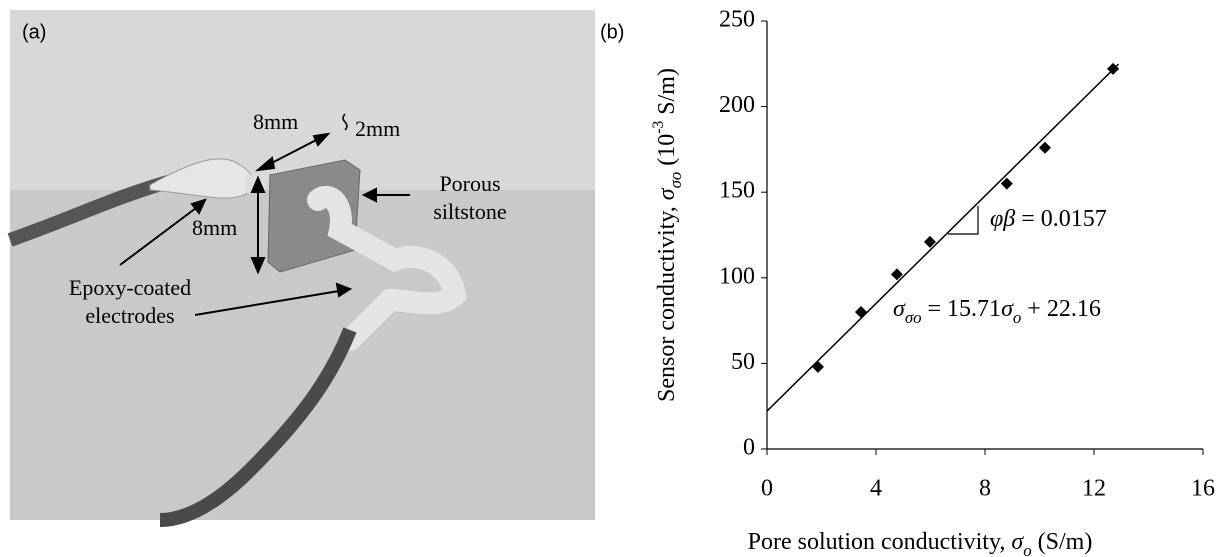  I want to click on label-part: -3, so click(658, 127).